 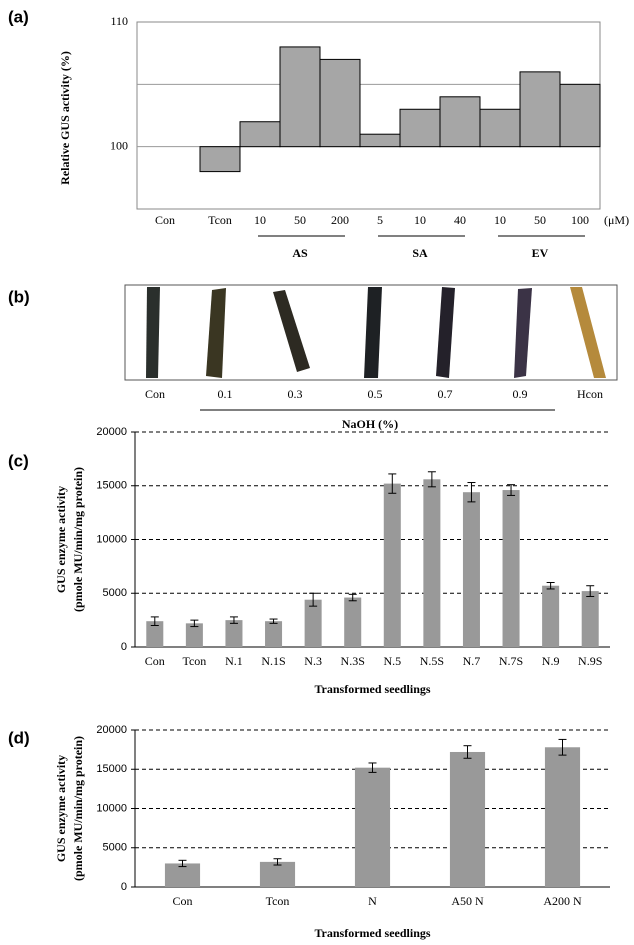 I want to click on root-image, so click(x=371, y=332).